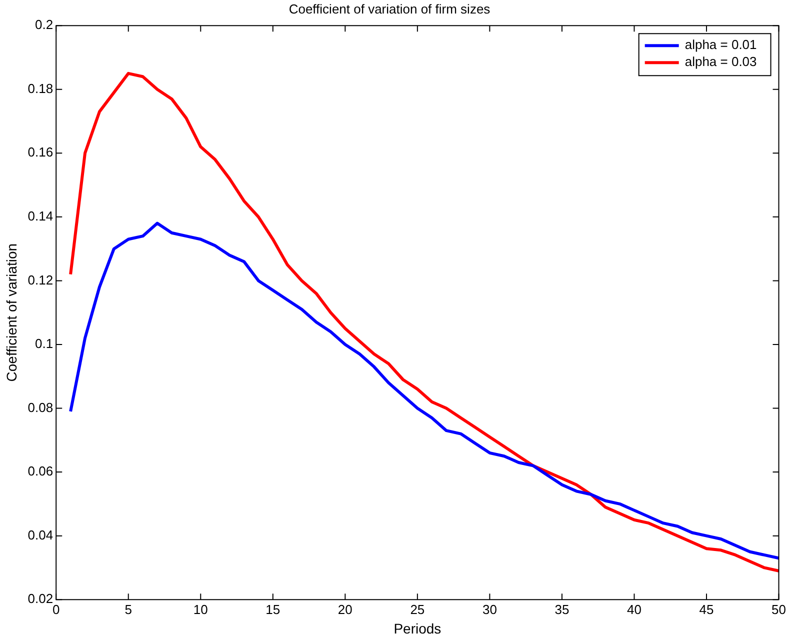 This screenshot has height=638, width=789. What do you see at coordinates (11, 312) in the screenshot?
I see `y-axis-title: Coefficient of variation` at bounding box center [11, 312].